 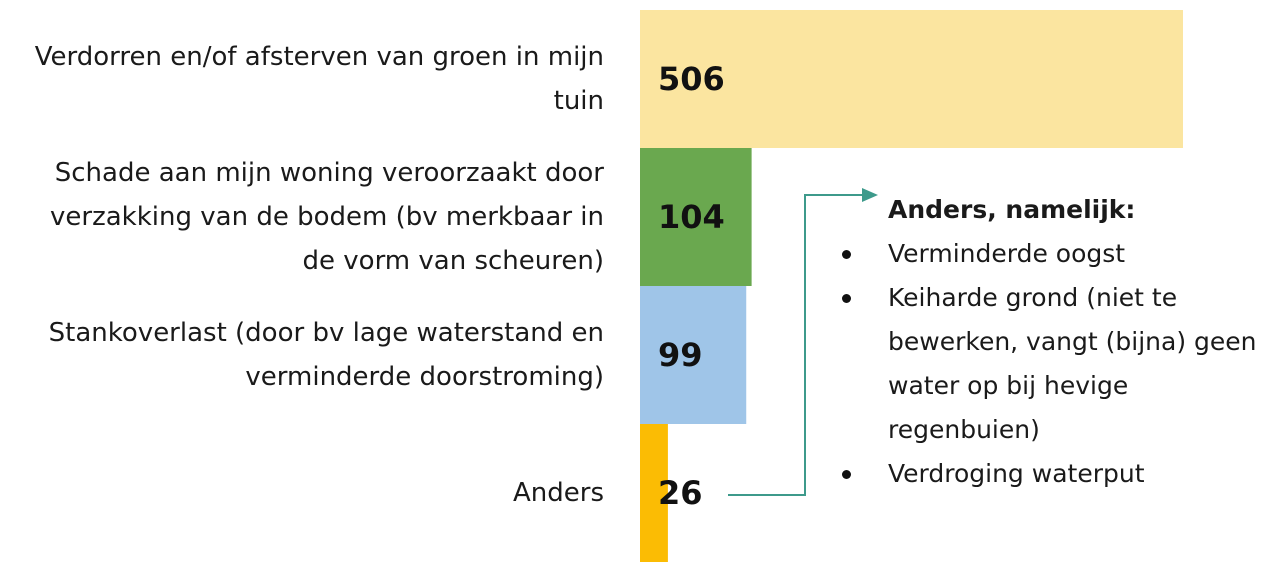 What do you see at coordinates (870, 195) in the screenshot?
I see `arrowhead` at bounding box center [870, 195].